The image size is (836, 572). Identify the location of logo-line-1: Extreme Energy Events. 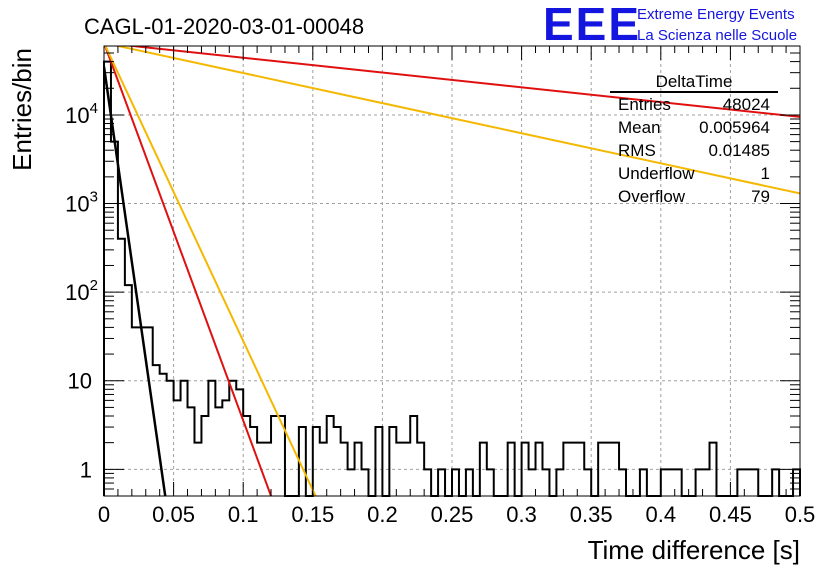
(716, 14).